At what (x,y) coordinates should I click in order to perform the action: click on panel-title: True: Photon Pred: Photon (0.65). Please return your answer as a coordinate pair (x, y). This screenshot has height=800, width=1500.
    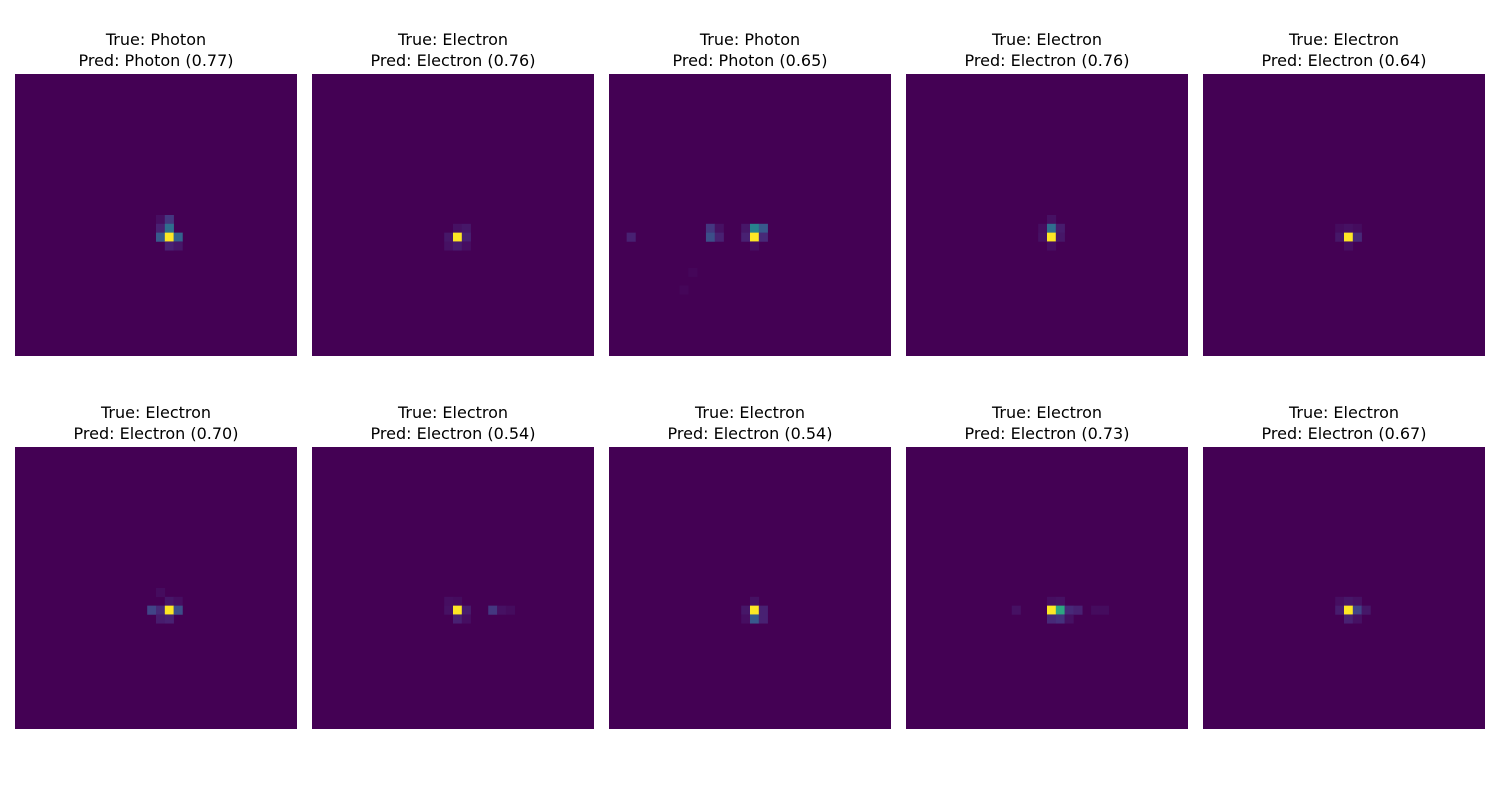
    Looking at the image, I should click on (750, 50).